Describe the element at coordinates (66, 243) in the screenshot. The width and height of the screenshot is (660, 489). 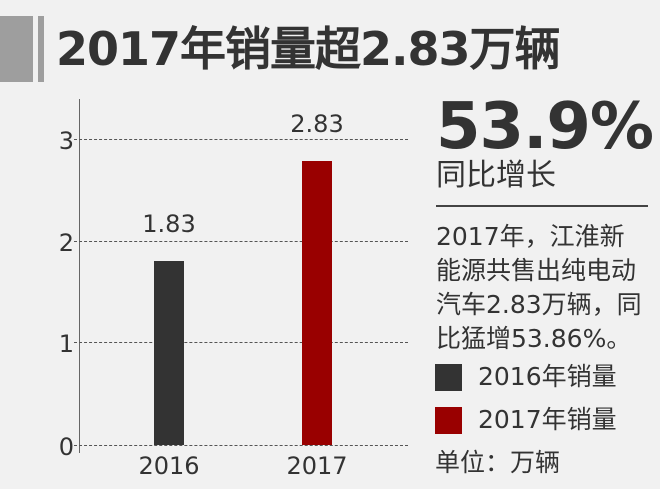
I see `y-tick: 2` at that location.